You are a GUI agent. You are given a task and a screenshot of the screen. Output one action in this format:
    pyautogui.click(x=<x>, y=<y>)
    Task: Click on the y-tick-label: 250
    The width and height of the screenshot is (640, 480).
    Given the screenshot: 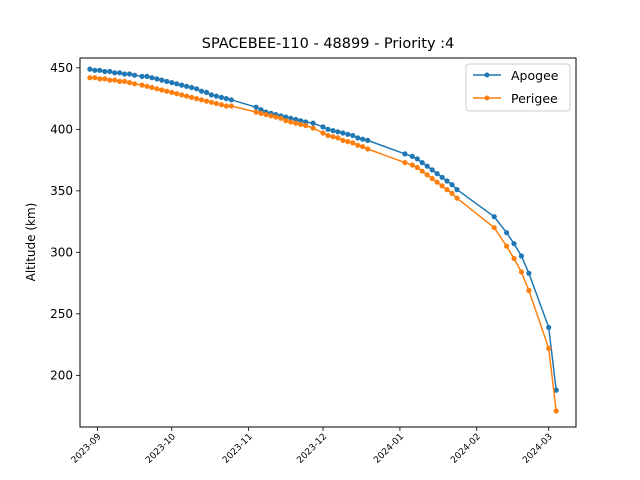 What is the action you would take?
    pyautogui.click(x=61, y=314)
    